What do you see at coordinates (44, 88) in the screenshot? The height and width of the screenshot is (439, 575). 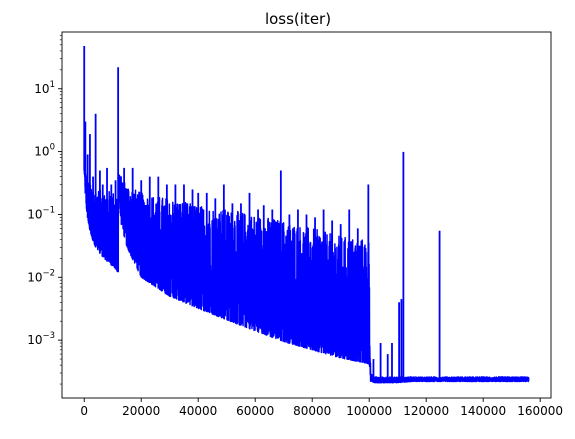 I see `y-tick-label-4: 10¹` at bounding box center [44, 88].